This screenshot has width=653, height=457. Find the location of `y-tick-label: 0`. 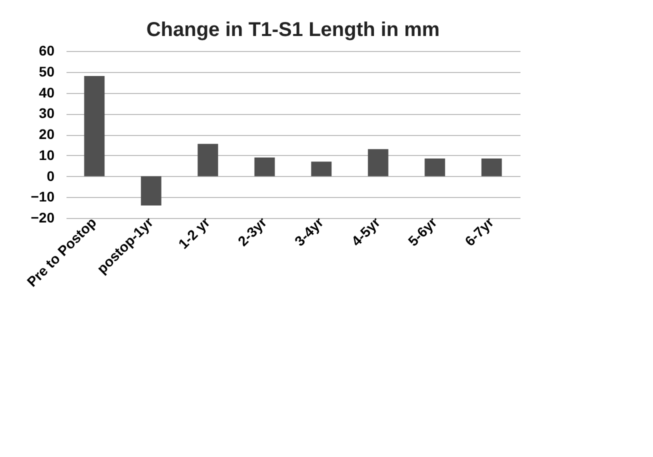

y-tick-label: 0 is located at coordinates (50, 176).